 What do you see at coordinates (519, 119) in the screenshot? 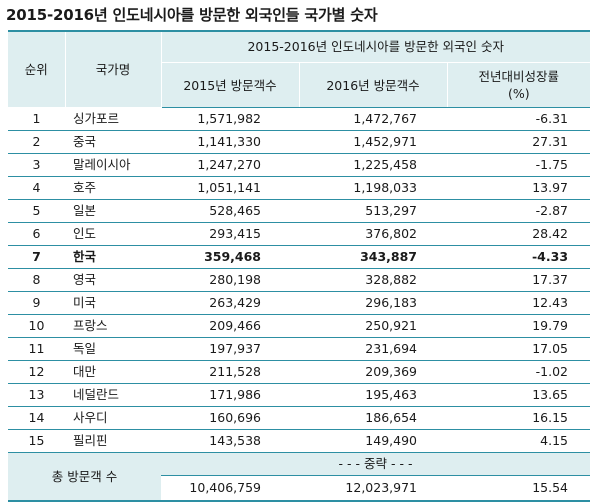
I see `growth-cell: -6.31` at bounding box center [519, 119].